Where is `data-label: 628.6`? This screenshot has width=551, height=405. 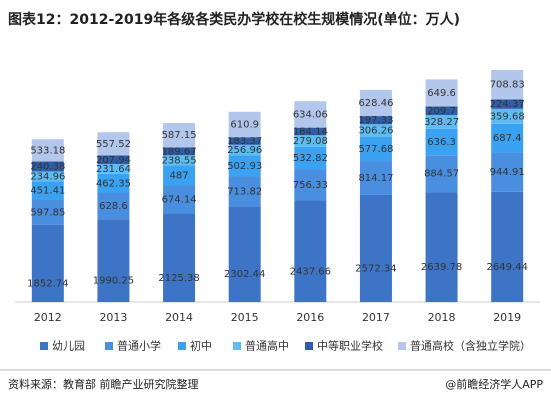 data-label: 628.6 is located at coordinates (113, 206).